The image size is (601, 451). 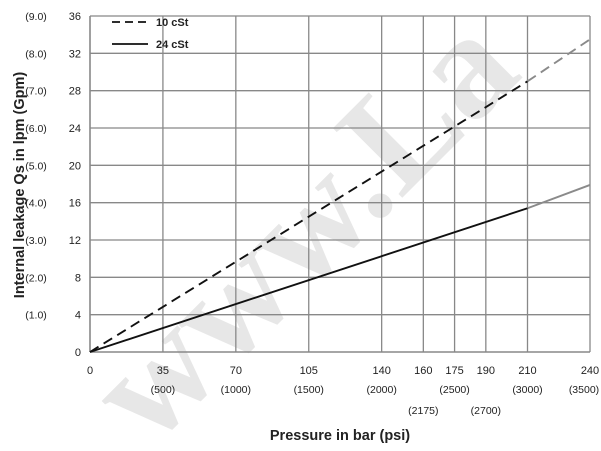 What do you see at coordinates (309, 371) in the screenshot?
I see `x-tick-label-105: 105` at bounding box center [309, 371].